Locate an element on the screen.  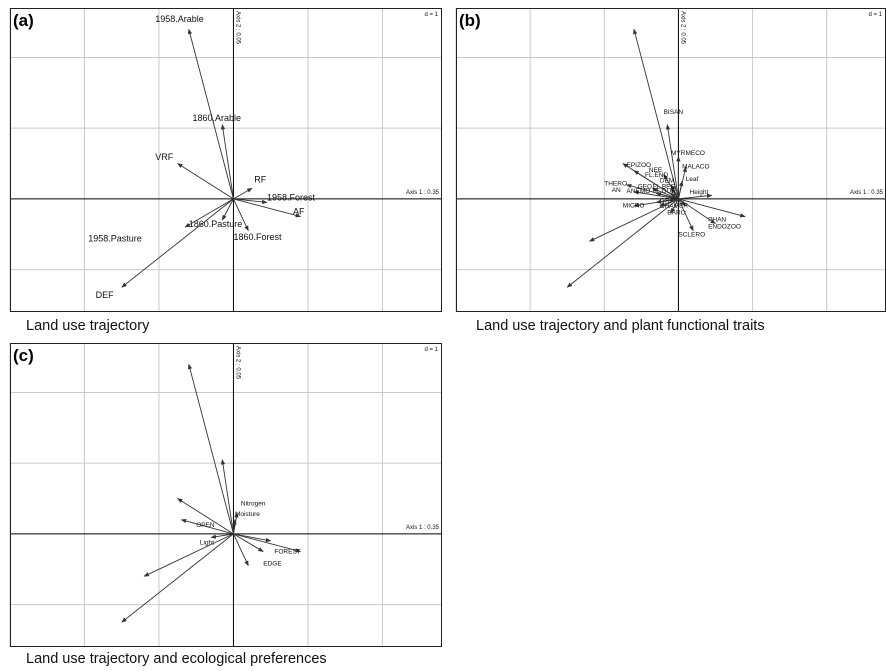
vector-label: RF is located at coordinates (260, 180).